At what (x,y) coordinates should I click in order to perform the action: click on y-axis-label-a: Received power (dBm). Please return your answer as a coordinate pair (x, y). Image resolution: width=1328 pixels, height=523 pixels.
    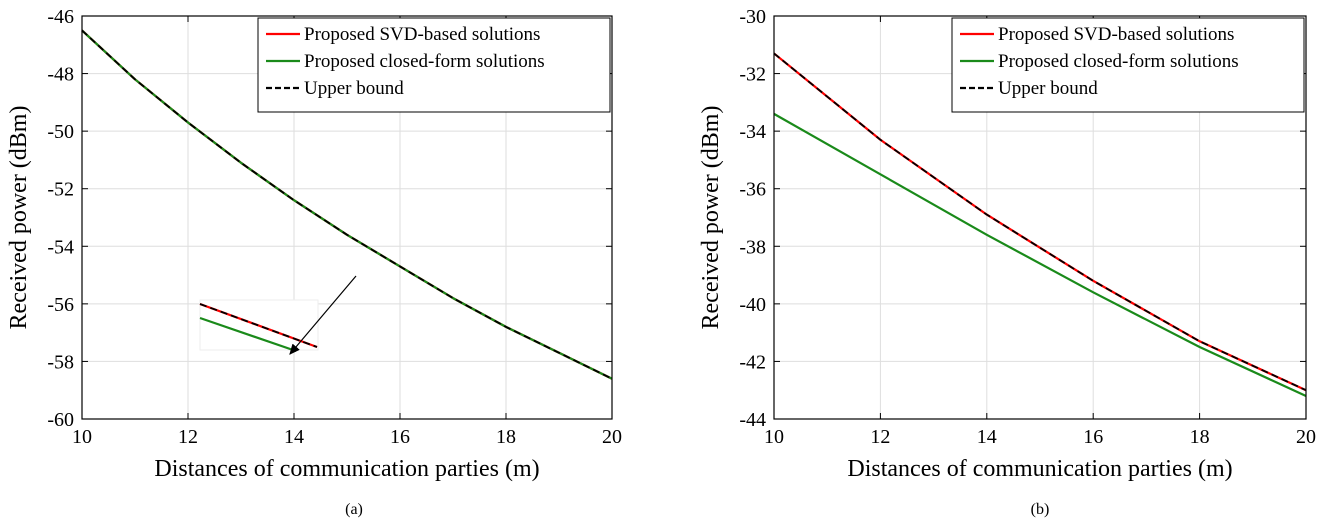
    Looking at the image, I should click on (19, 218).